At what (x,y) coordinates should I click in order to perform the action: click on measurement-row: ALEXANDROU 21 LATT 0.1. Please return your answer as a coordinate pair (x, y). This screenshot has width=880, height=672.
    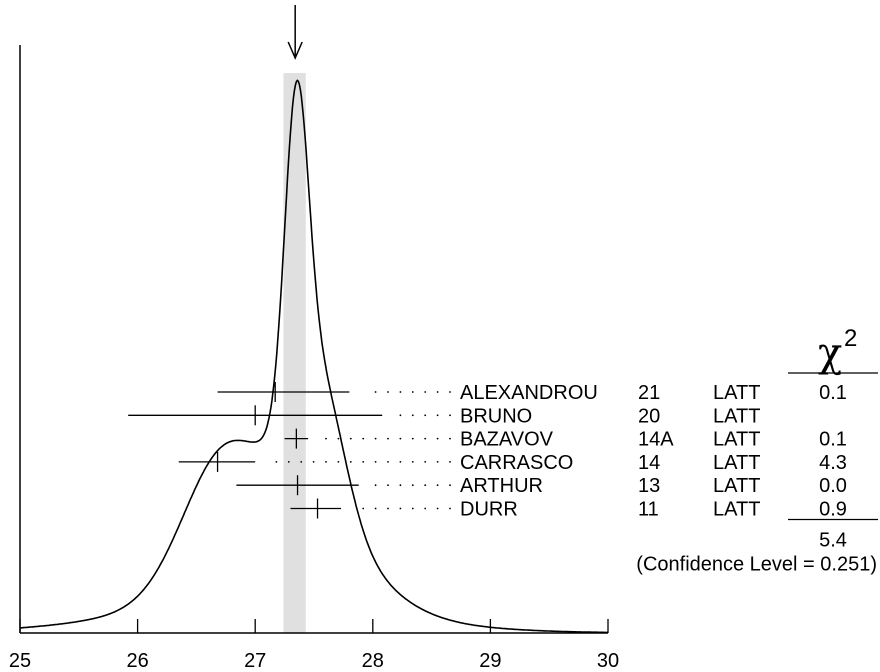
    Looking at the image, I should click on (532, 393).